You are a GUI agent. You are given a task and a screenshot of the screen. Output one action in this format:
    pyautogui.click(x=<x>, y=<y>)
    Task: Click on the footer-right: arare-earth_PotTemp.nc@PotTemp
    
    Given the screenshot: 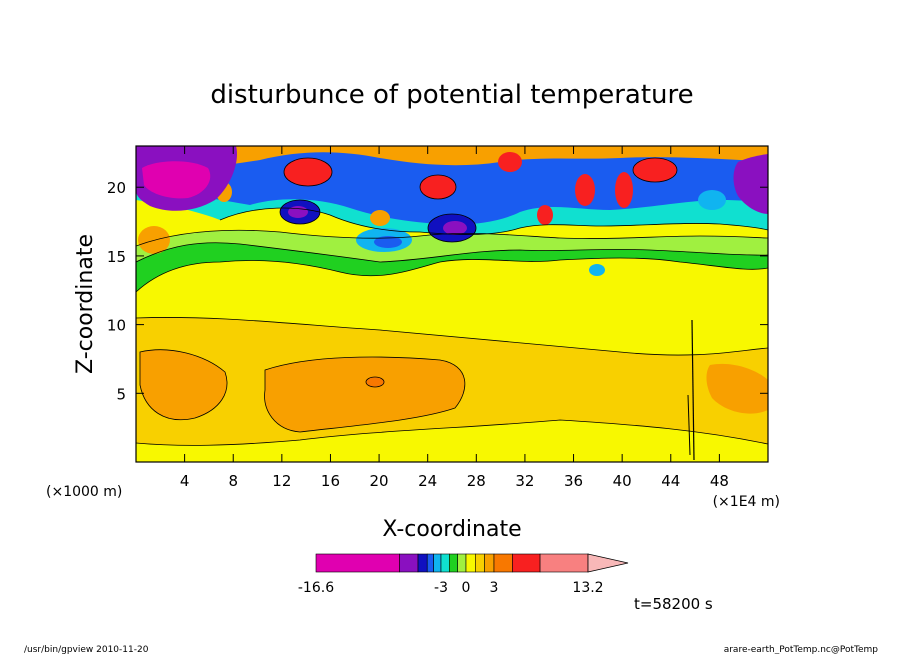 What is the action you would take?
    pyautogui.click(x=801, y=649)
    